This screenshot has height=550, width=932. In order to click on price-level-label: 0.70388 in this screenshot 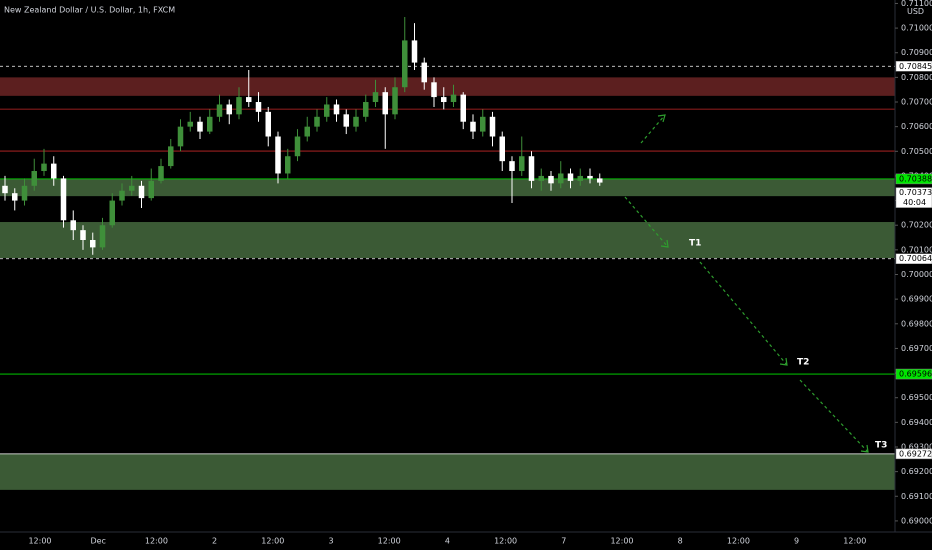, I will do `click(915, 178)`.